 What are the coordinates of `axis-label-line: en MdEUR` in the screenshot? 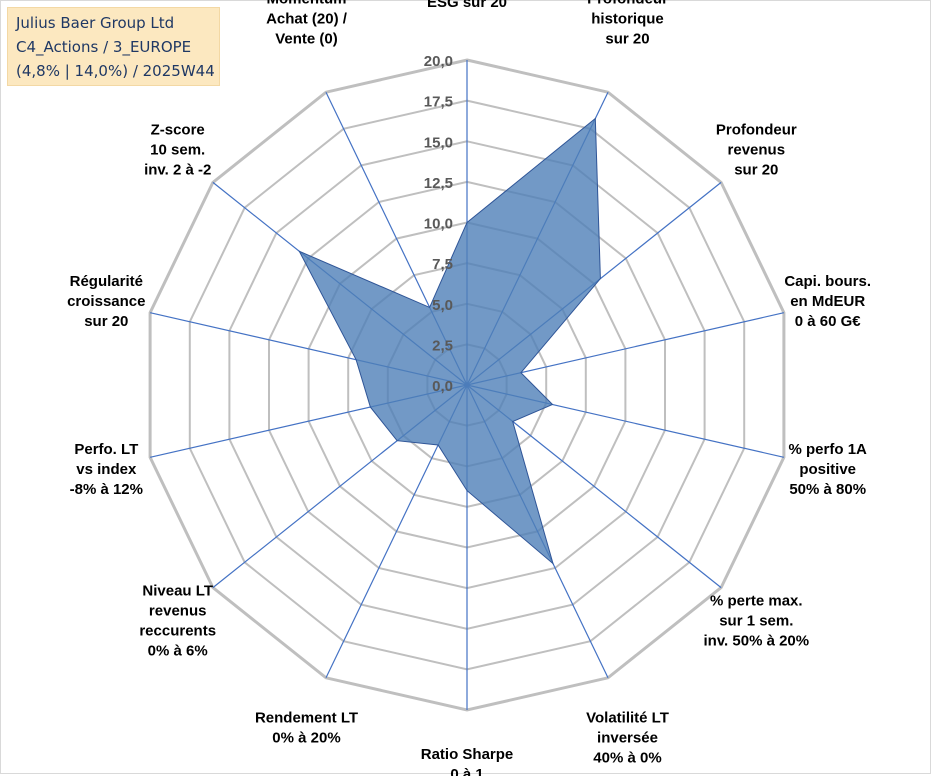 It's located at (827, 301).